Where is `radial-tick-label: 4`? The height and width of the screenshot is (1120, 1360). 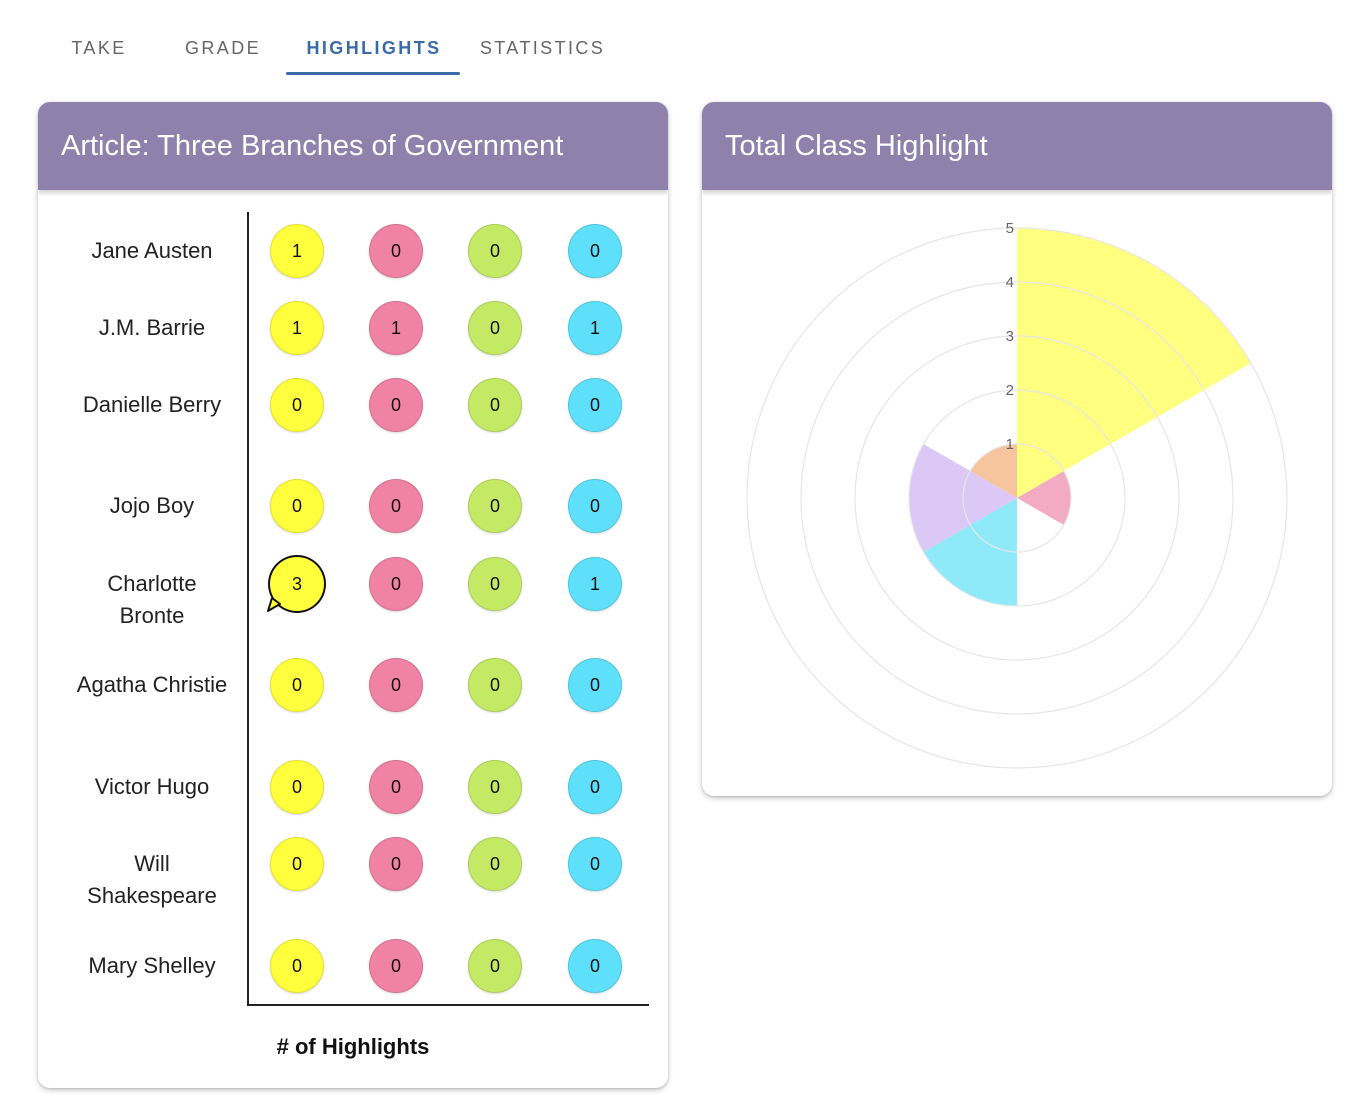
radial-tick-label: 4 is located at coordinates (1010, 282).